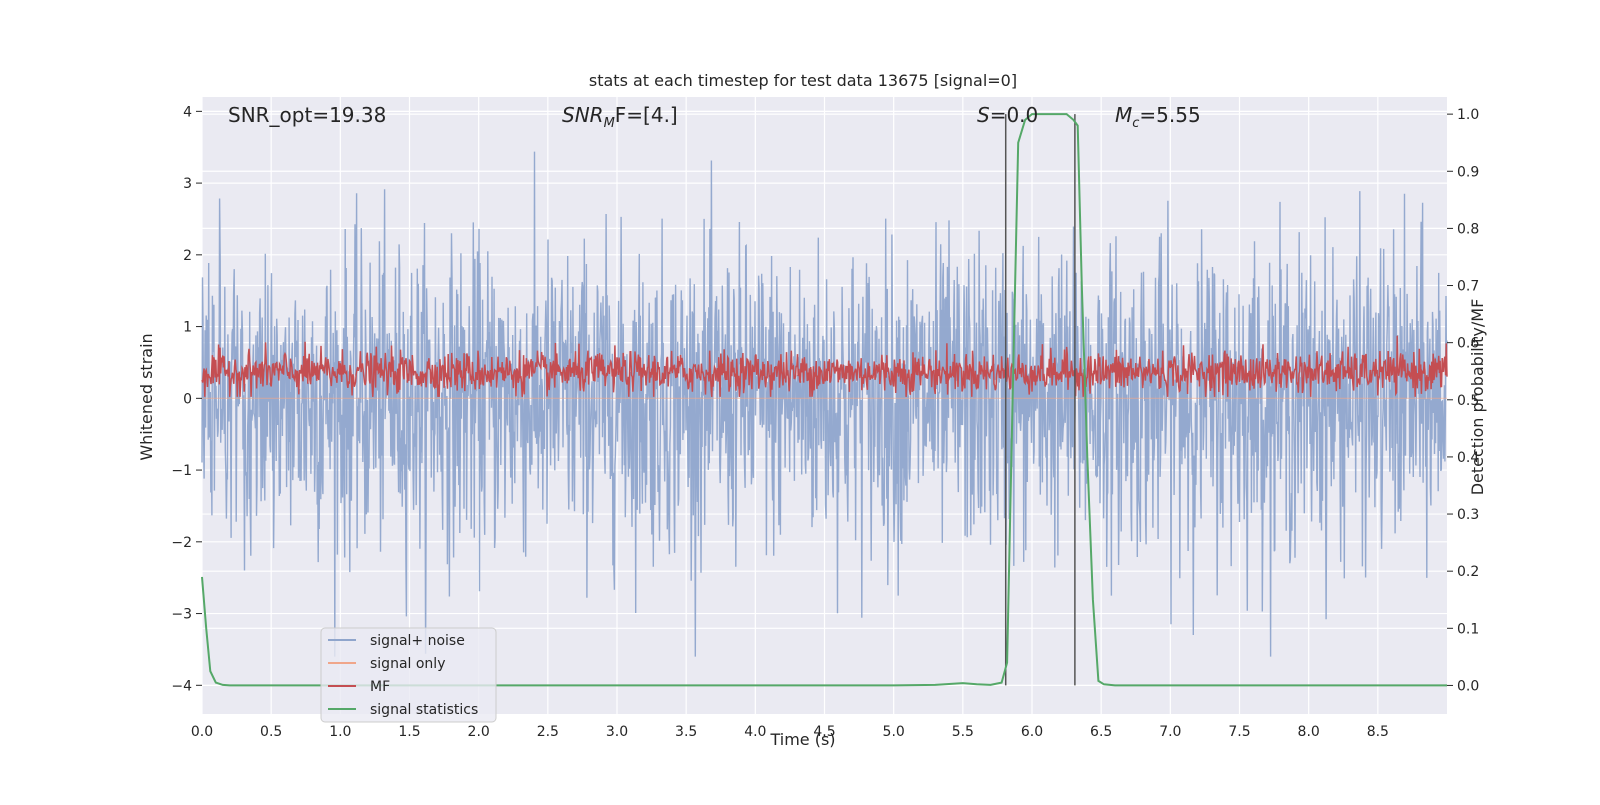 The image size is (1600, 805). What do you see at coordinates (271, 732) in the screenshot?
I see `x-tick-label: 0.5` at bounding box center [271, 732].